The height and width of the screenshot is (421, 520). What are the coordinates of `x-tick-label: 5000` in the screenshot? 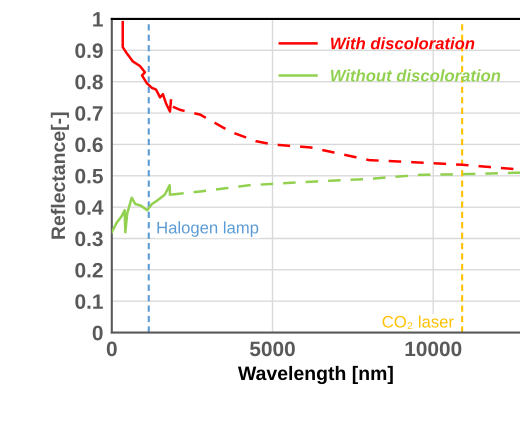 It's located at (272, 348).